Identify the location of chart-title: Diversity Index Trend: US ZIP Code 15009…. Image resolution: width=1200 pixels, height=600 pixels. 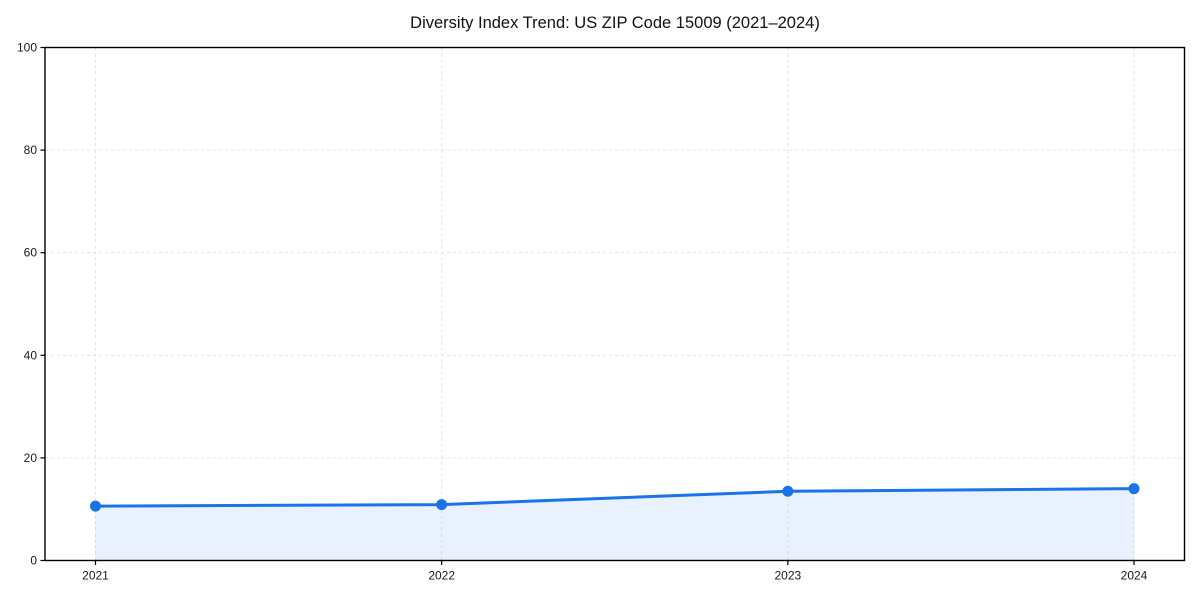
(615, 23).